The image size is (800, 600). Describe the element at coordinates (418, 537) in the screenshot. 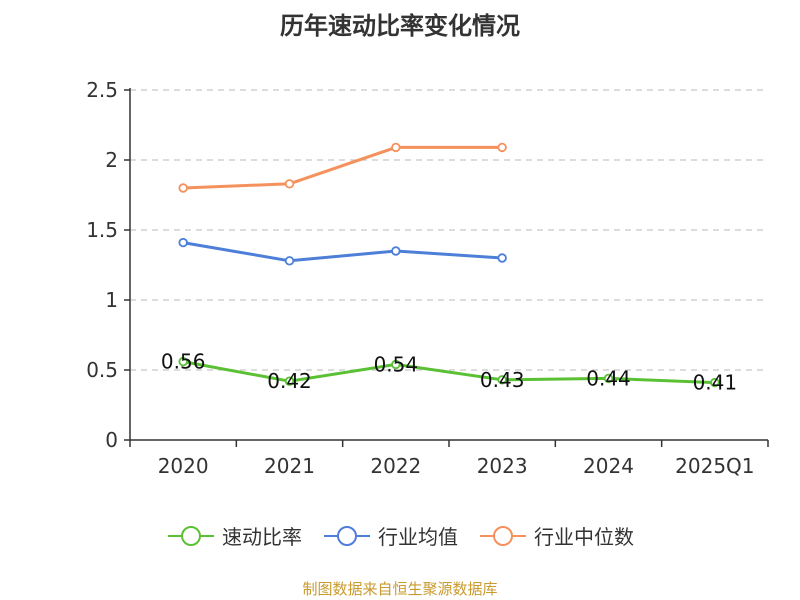

I see `legend-label-industry-mean: 行业均值` at that location.